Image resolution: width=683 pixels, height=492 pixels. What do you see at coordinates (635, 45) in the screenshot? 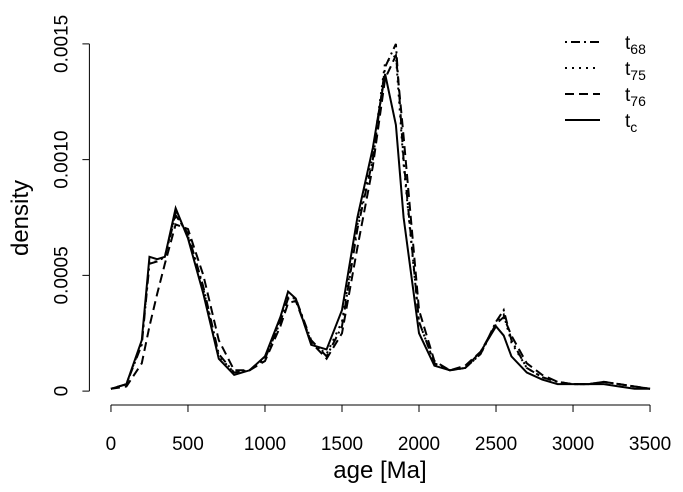
I see `legend-label: t68` at bounding box center [635, 45].